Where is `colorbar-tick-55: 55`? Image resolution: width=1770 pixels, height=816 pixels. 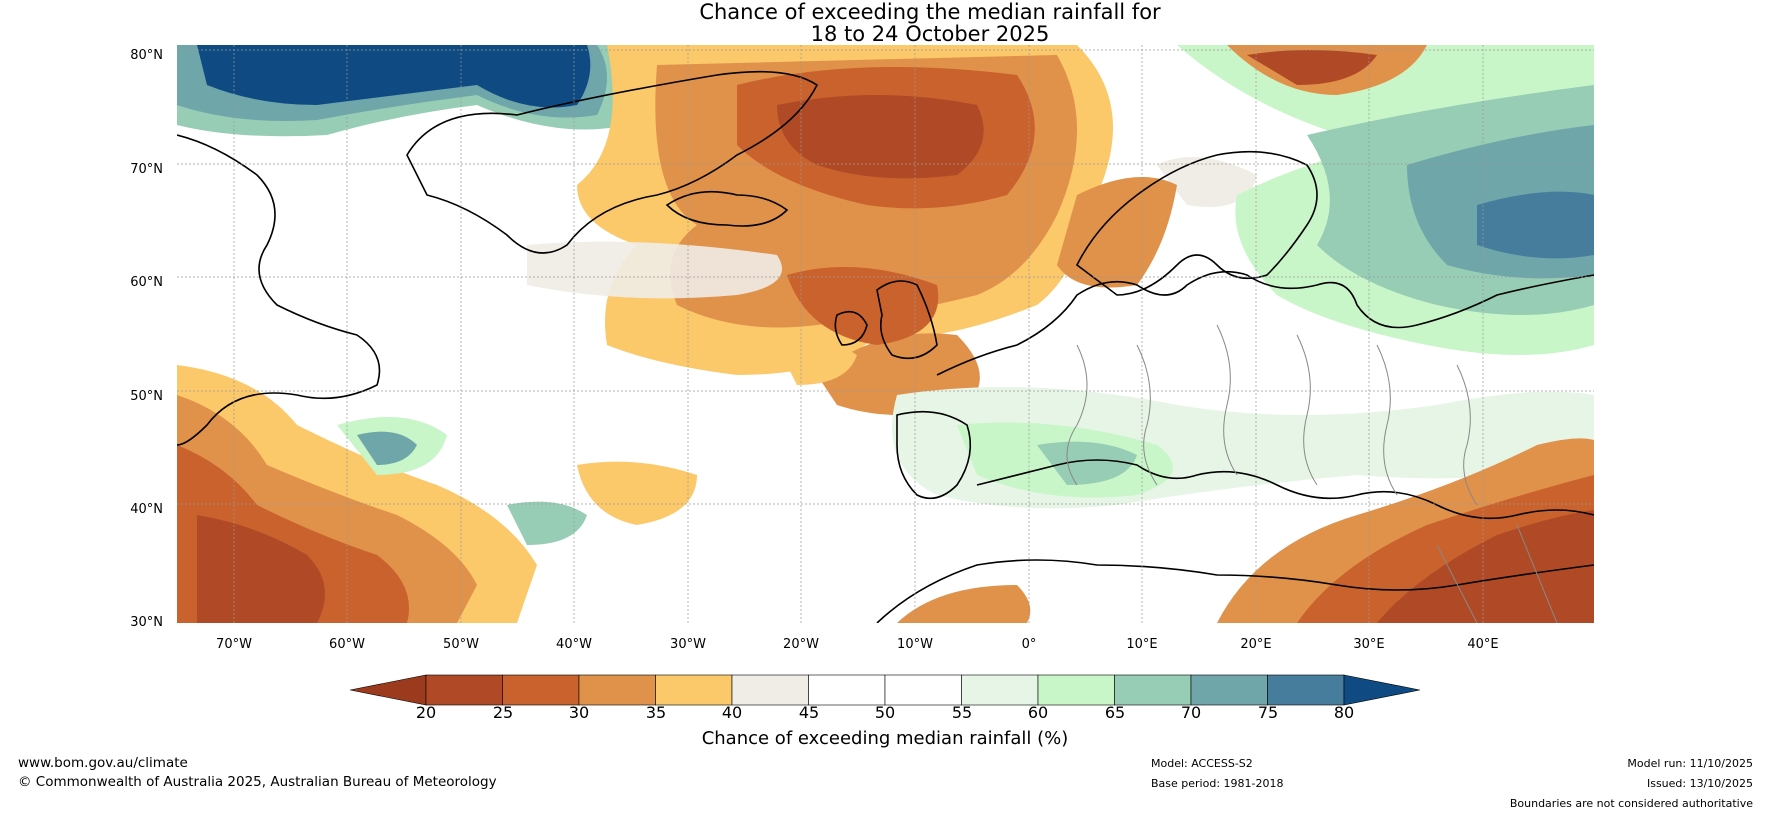 colorbar-tick-55: 55 is located at coordinates (962, 712).